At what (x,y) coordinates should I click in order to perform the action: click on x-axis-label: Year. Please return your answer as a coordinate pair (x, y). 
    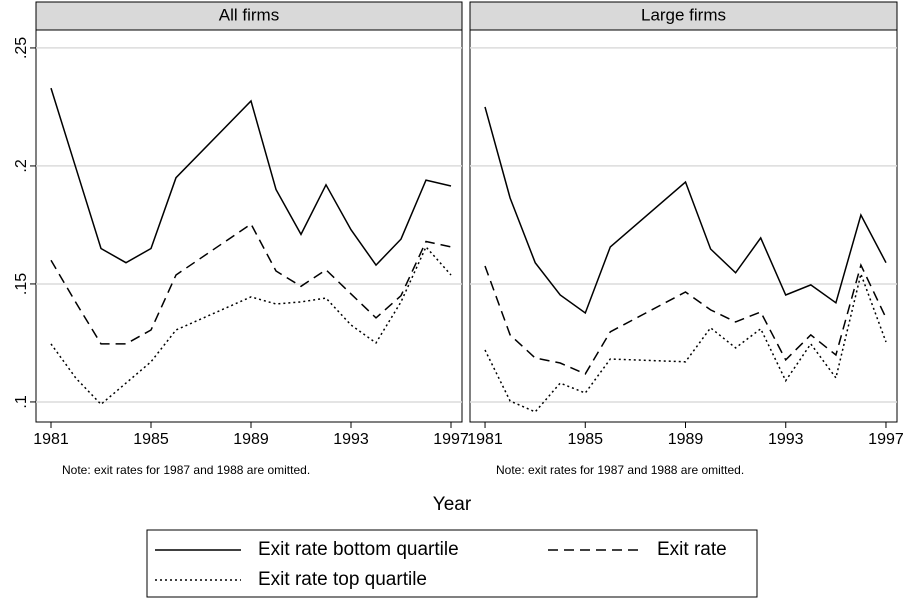
    Looking at the image, I should click on (452, 504).